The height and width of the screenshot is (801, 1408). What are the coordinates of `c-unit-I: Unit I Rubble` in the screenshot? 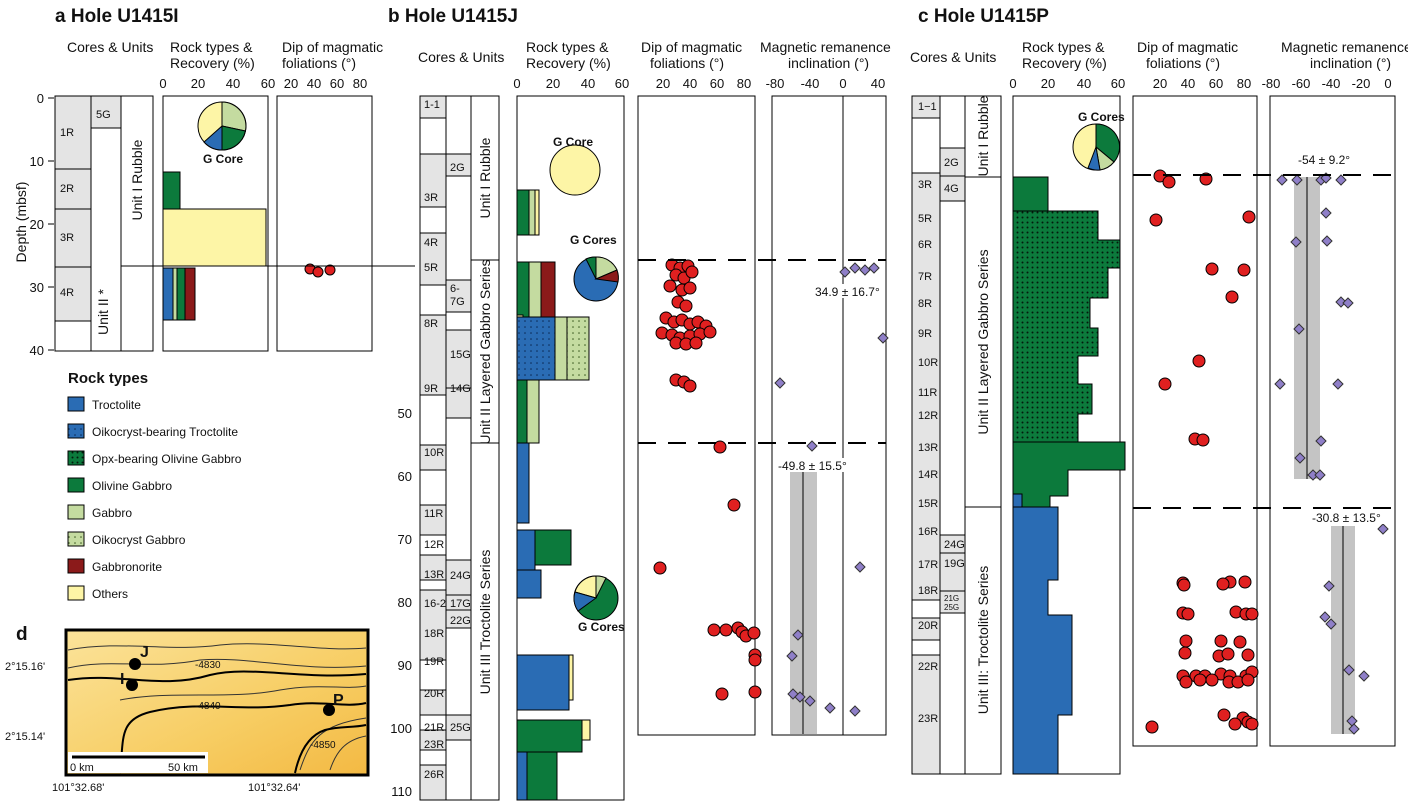 It's located at (983, 135).